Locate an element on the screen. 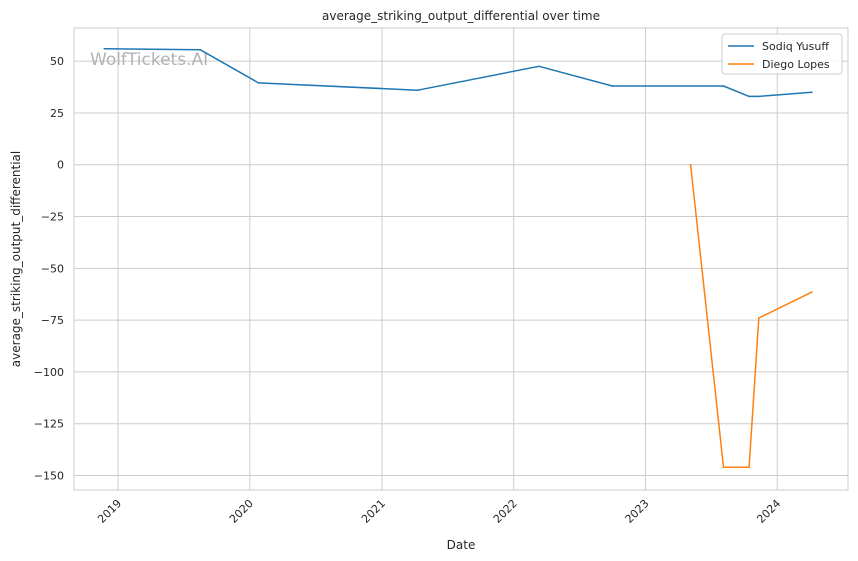 This screenshot has width=858, height=561. x-tick-label: 2021 is located at coordinates (373, 511).